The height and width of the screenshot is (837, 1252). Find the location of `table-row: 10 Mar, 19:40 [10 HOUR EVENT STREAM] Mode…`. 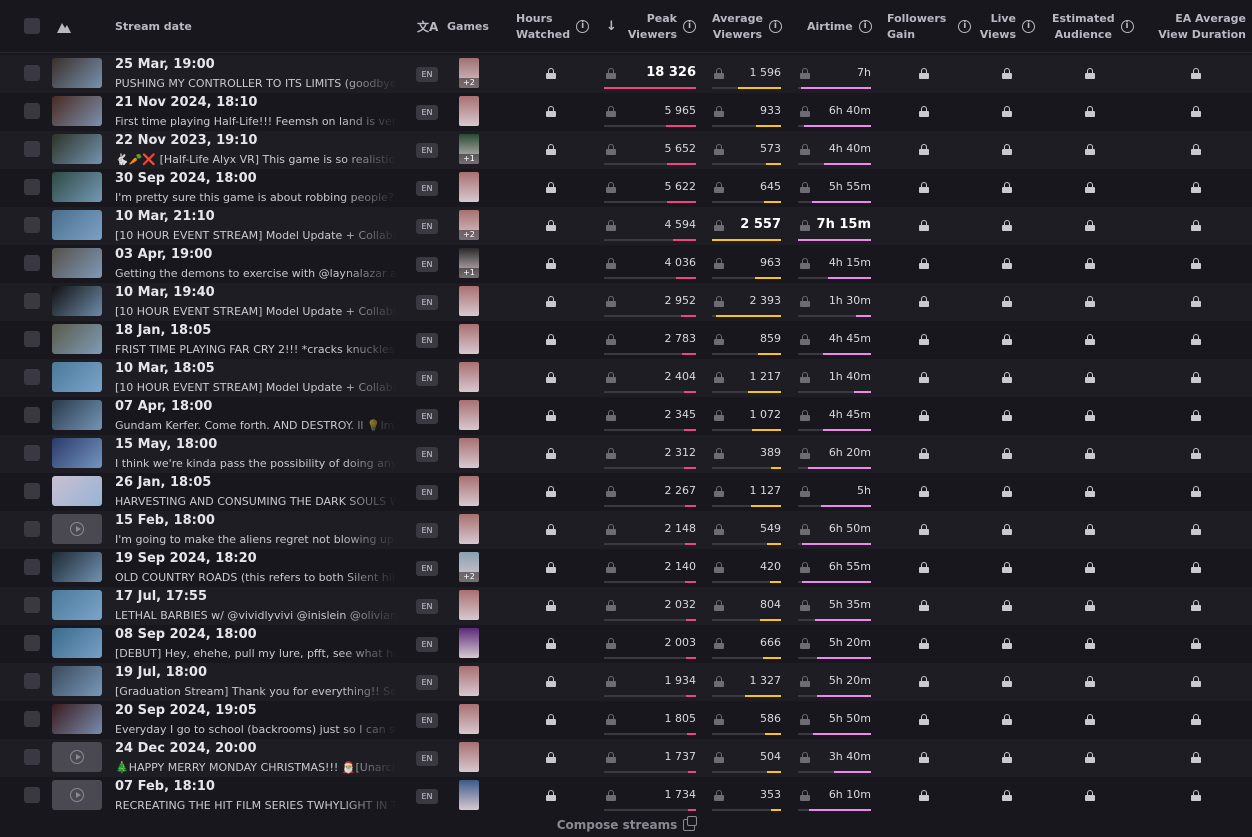

table-row: 10 Mar, 19:40 [10 HOUR EVENT STREAM] Mode… is located at coordinates (626, 302).